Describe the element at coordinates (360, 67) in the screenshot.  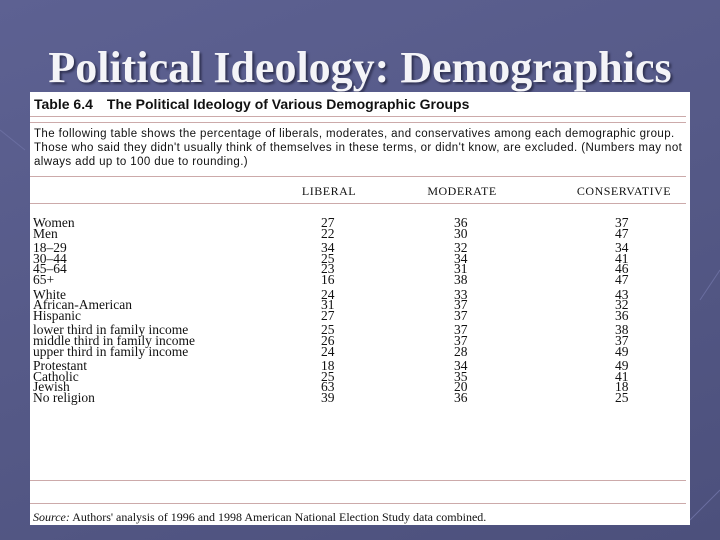
I see `slide-title: Political Ideology: Demographics` at that location.